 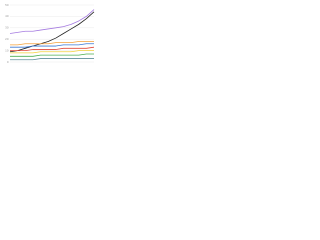 I want to click on y-tick-label: 40, so click(x=7, y=16).